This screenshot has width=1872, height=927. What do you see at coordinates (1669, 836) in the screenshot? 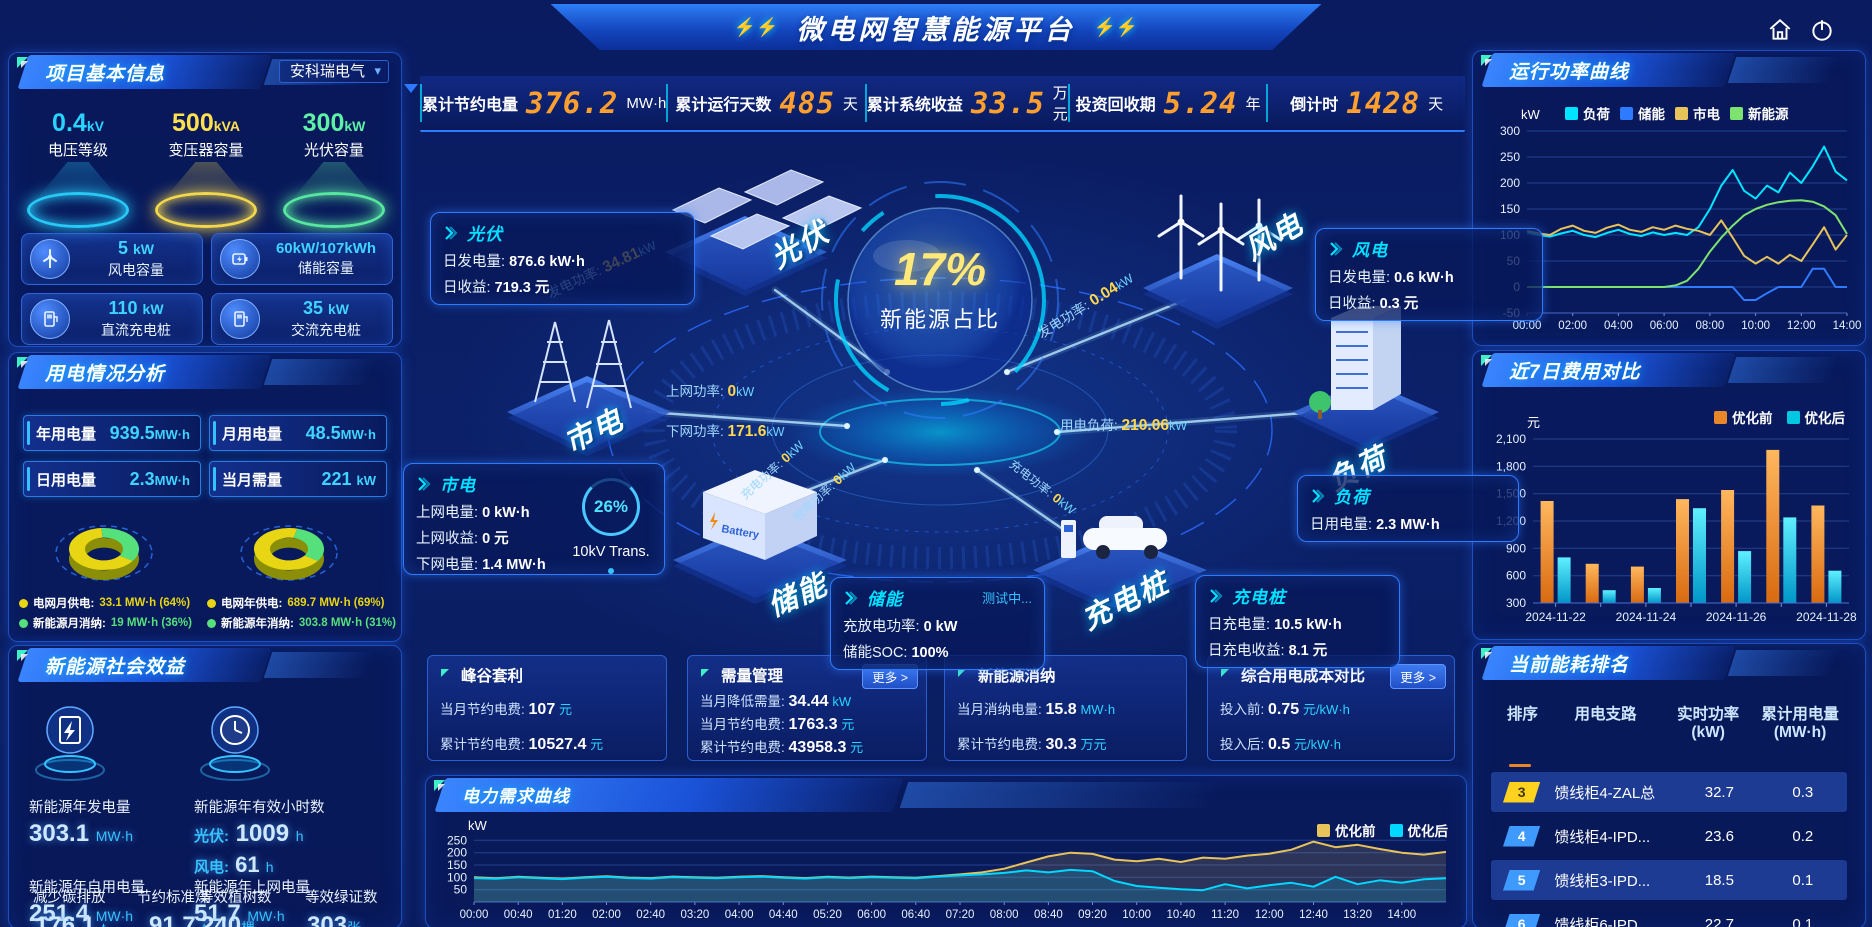
I see `ranking-row: 4 馈线柜4-IPD... 23.6 0.2` at bounding box center [1669, 836].